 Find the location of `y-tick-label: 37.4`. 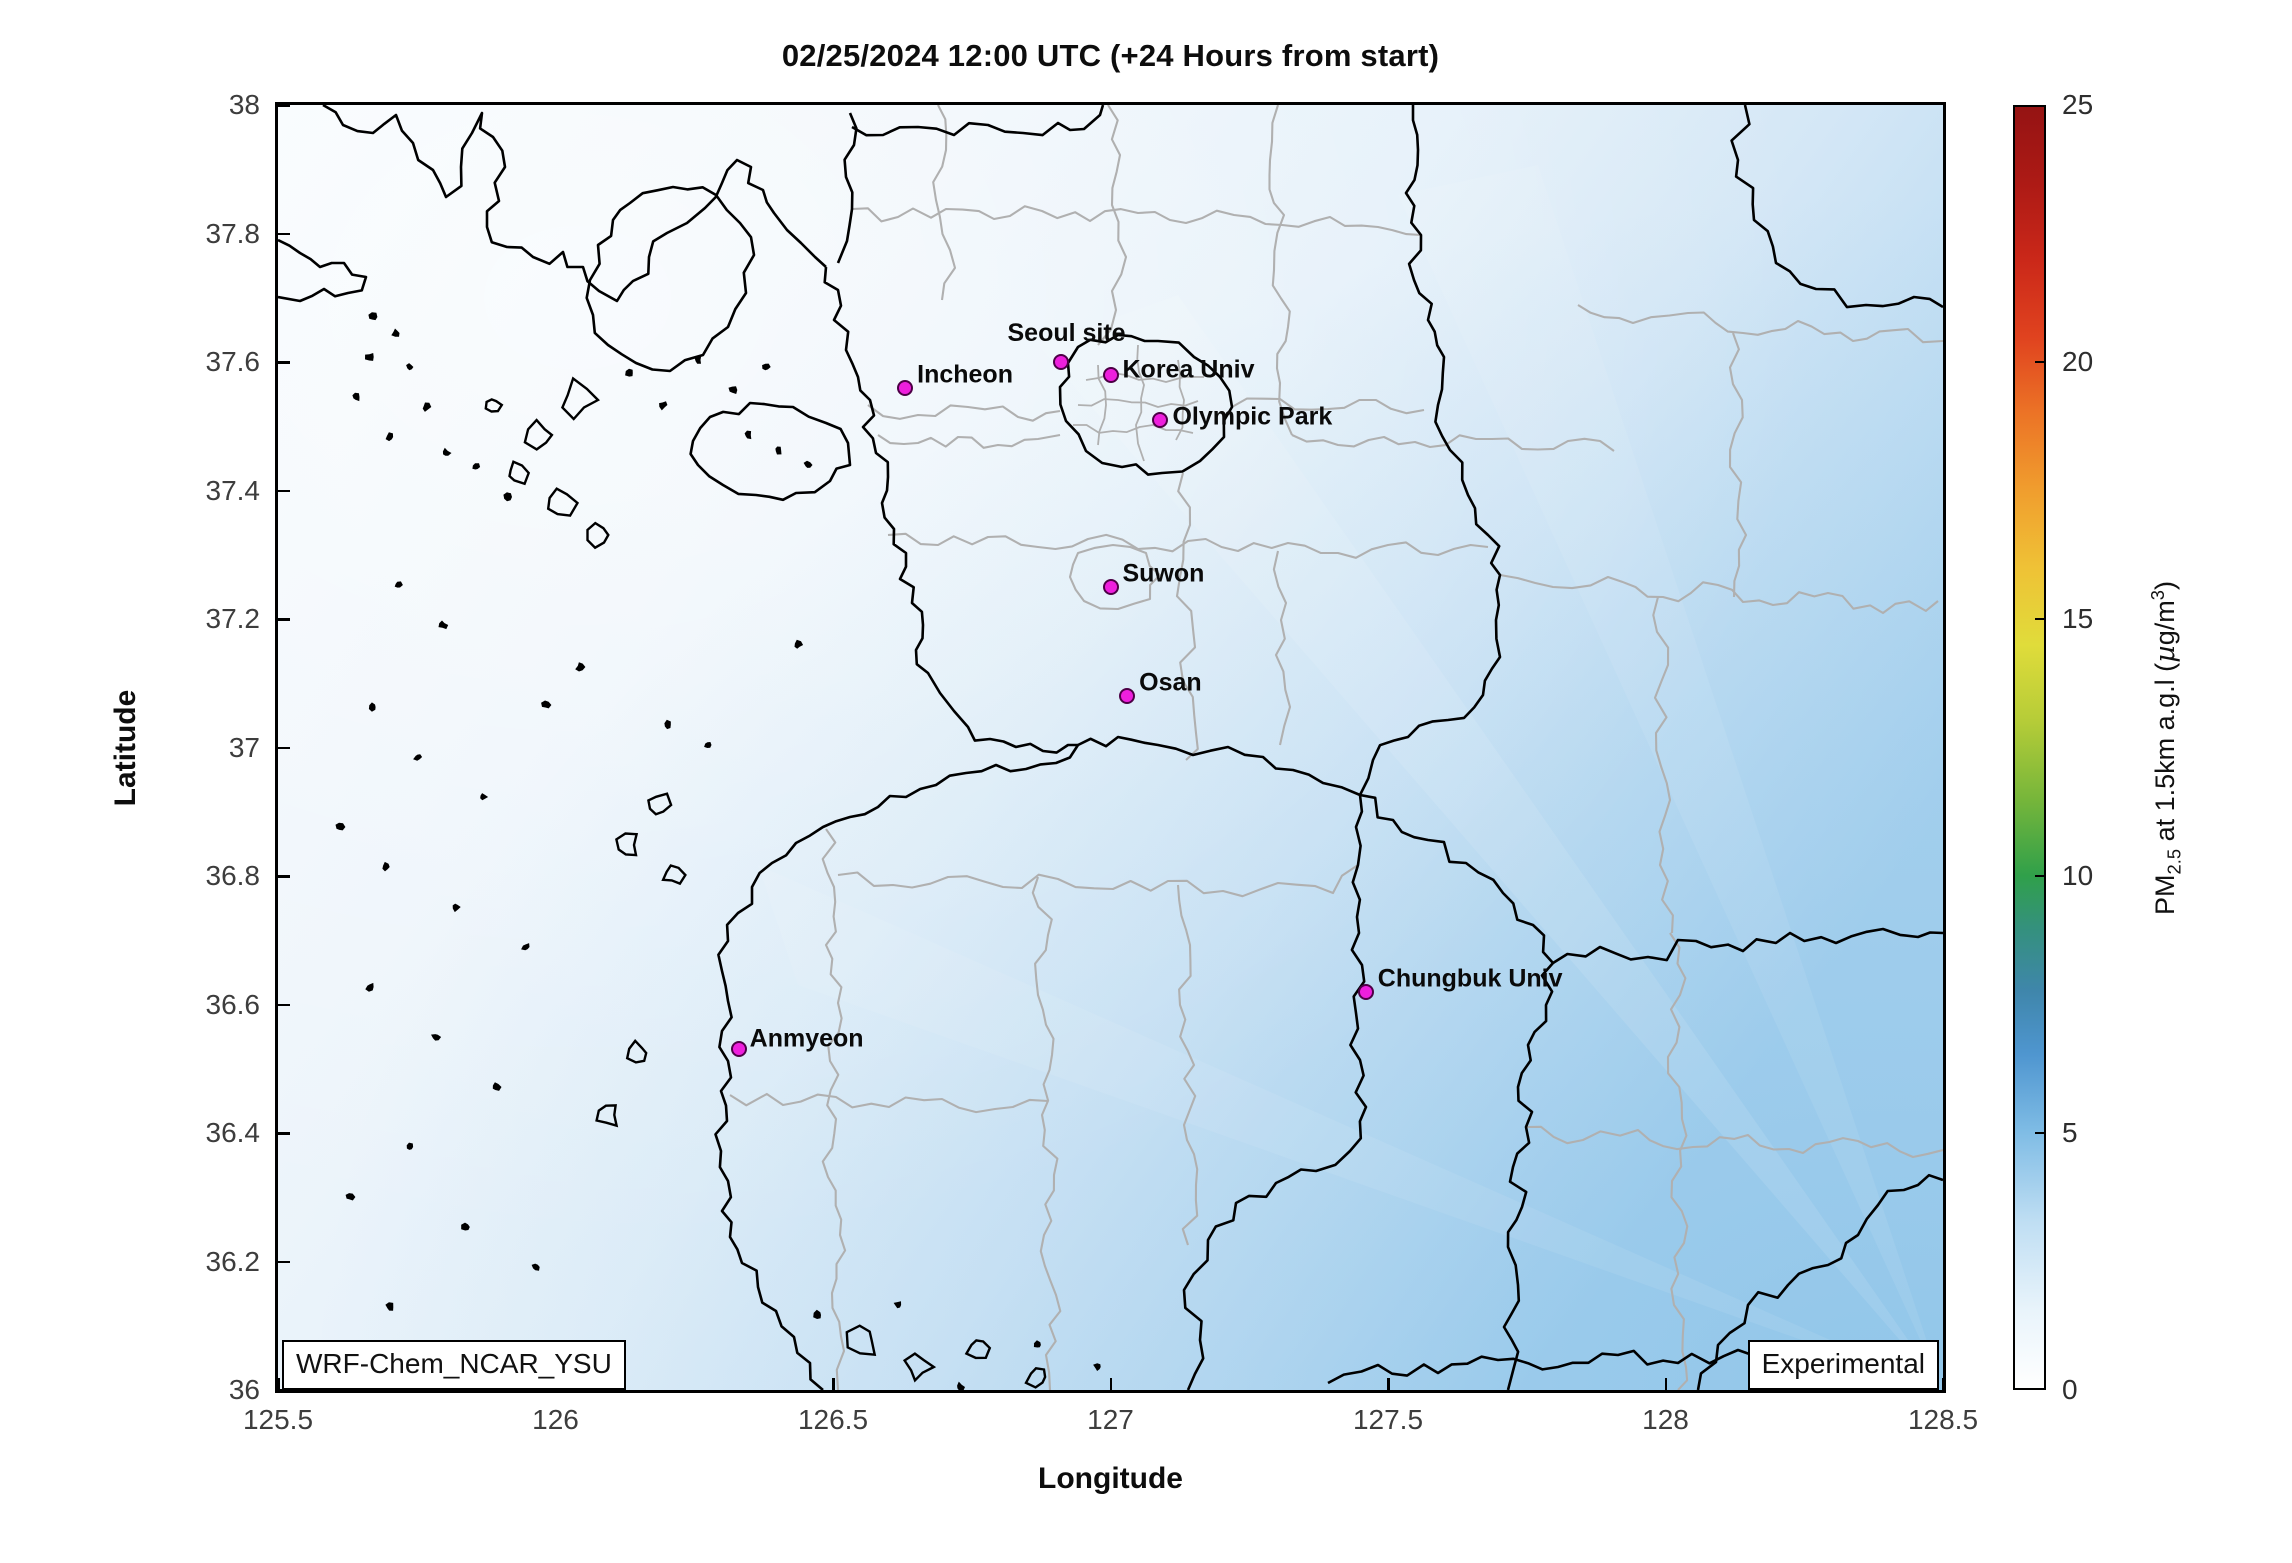

y-tick-label: 37.4 is located at coordinates (233, 490).